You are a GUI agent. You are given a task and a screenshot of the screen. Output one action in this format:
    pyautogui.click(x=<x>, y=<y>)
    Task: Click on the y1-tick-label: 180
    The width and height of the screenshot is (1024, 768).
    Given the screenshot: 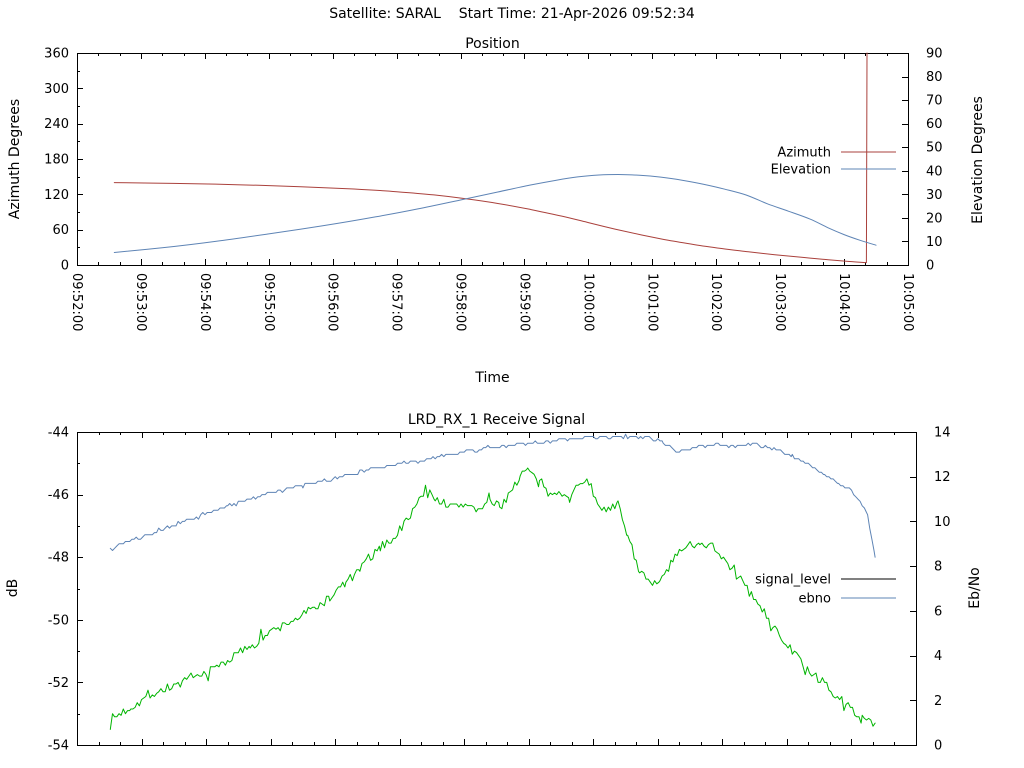 What is the action you would take?
    pyautogui.click(x=56, y=160)
    